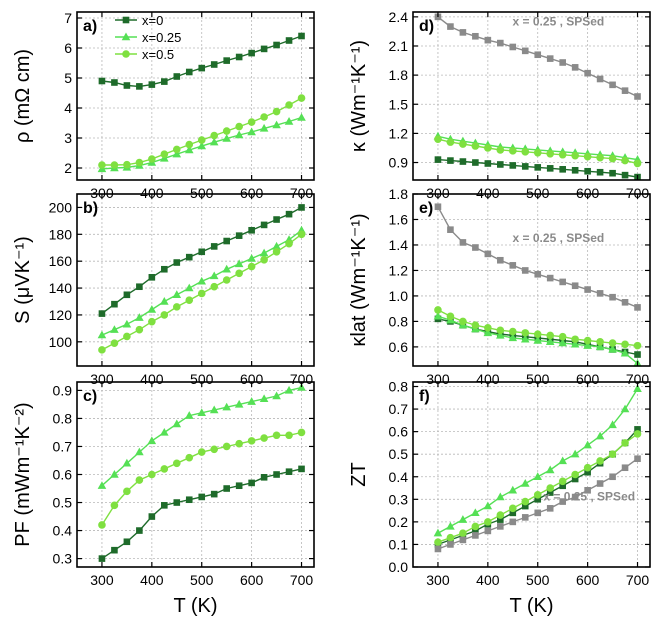  What do you see at coordinates (399, 499) in the screenshot?
I see `y-tick-label: 0.3` at bounding box center [399, 499].